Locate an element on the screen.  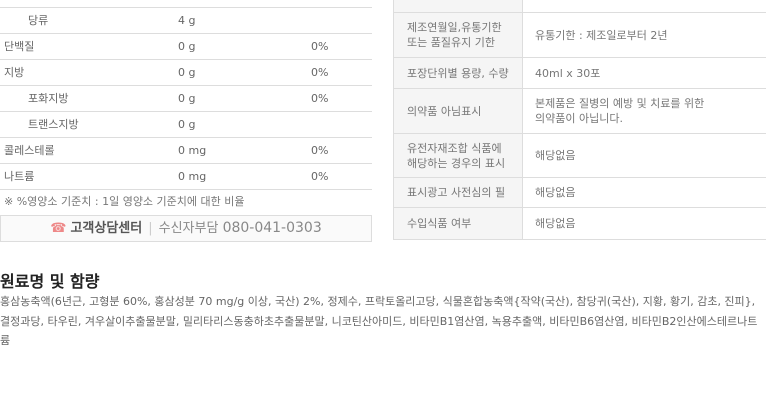
info-row: 수입식품 여부 해당없음 is located at coordinates (580, 224).